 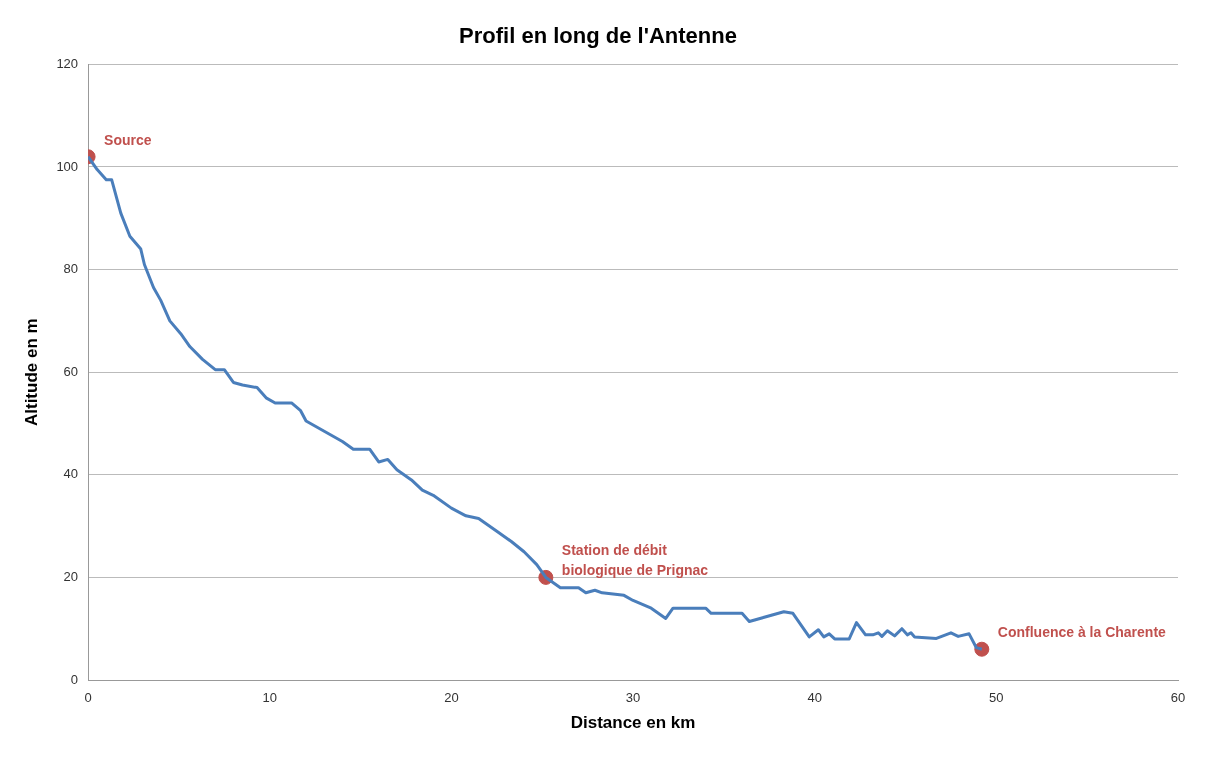 What do you see at coordinates (74, 679) in the screenshot?
I see `y-tick-label: 0` at bounding box center [74, 679].